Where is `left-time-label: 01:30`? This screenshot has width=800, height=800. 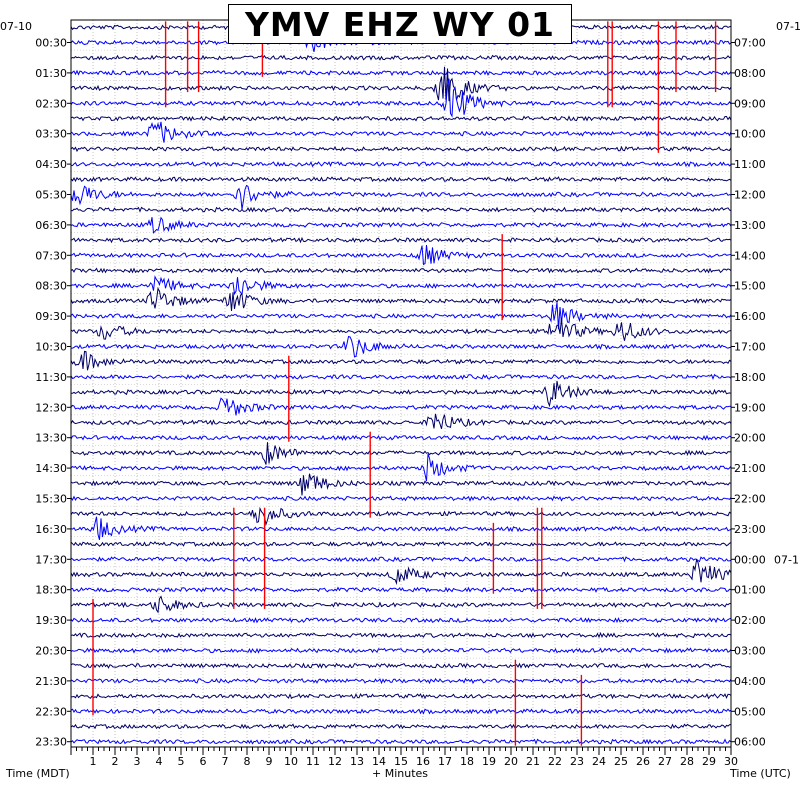
left-time-label: 01:30 is located at coordinates (51, 73).